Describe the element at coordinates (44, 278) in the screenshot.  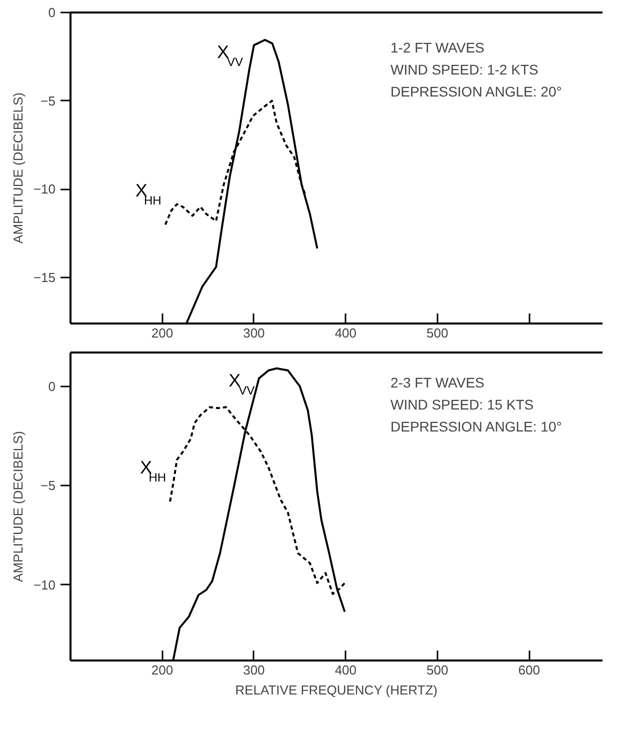
I see `y-tick-label: −15` at that location.